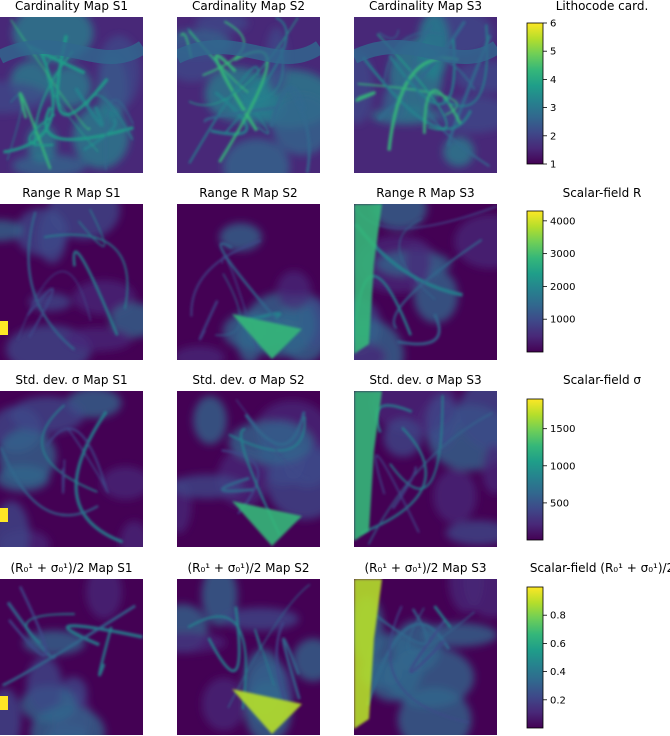 The height and width of the screenshot is (736, 670). What do you see at coordinates (71, 380) in the screenshot?
I see `panel-title: Std. dev. σ Map S1` at bounding box center [71, 380].